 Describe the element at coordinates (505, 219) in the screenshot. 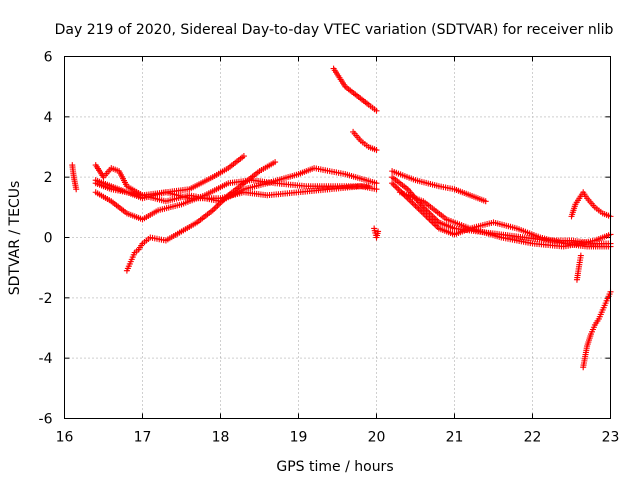

I see `series-track-m` at that location.